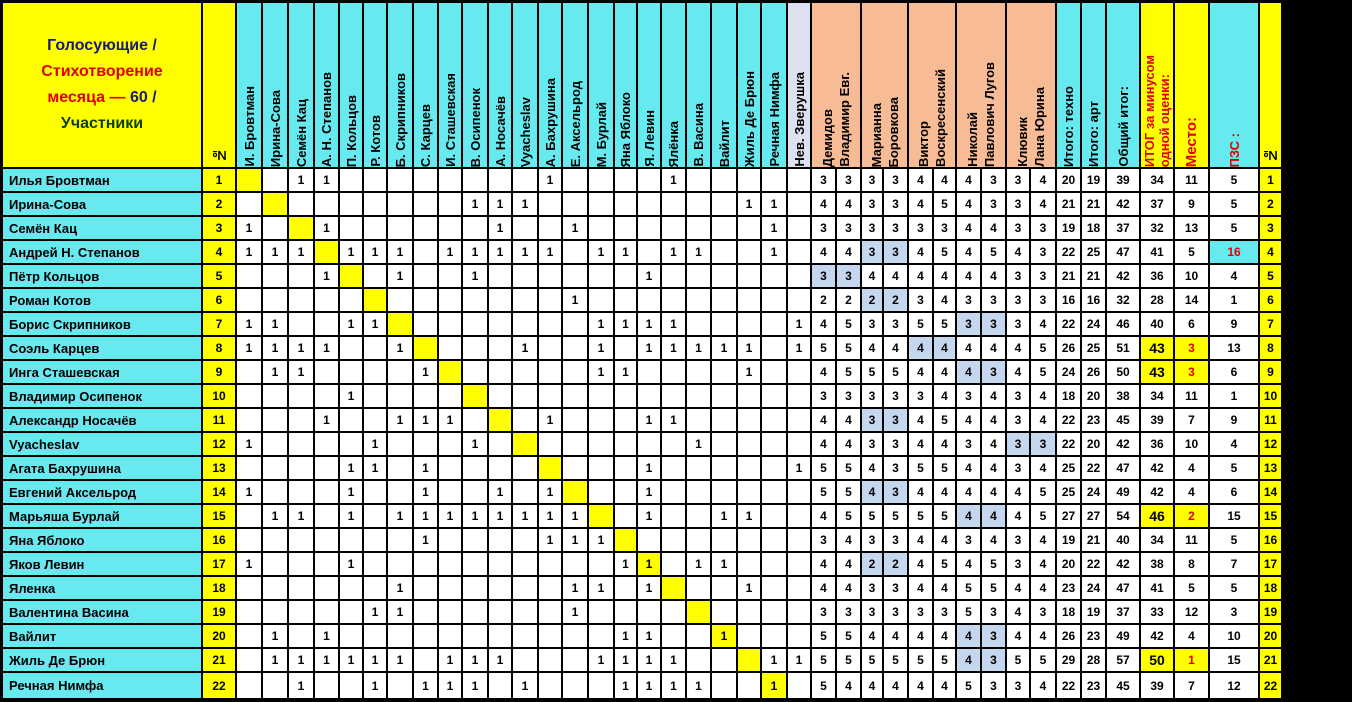 Image resolution: width=1352 pixels, height=702 pixels. What do you see at coordinates (601, 134) in the screenshot?
I see `cell-text: М. Бурлай` at bounding box center [601, 134].